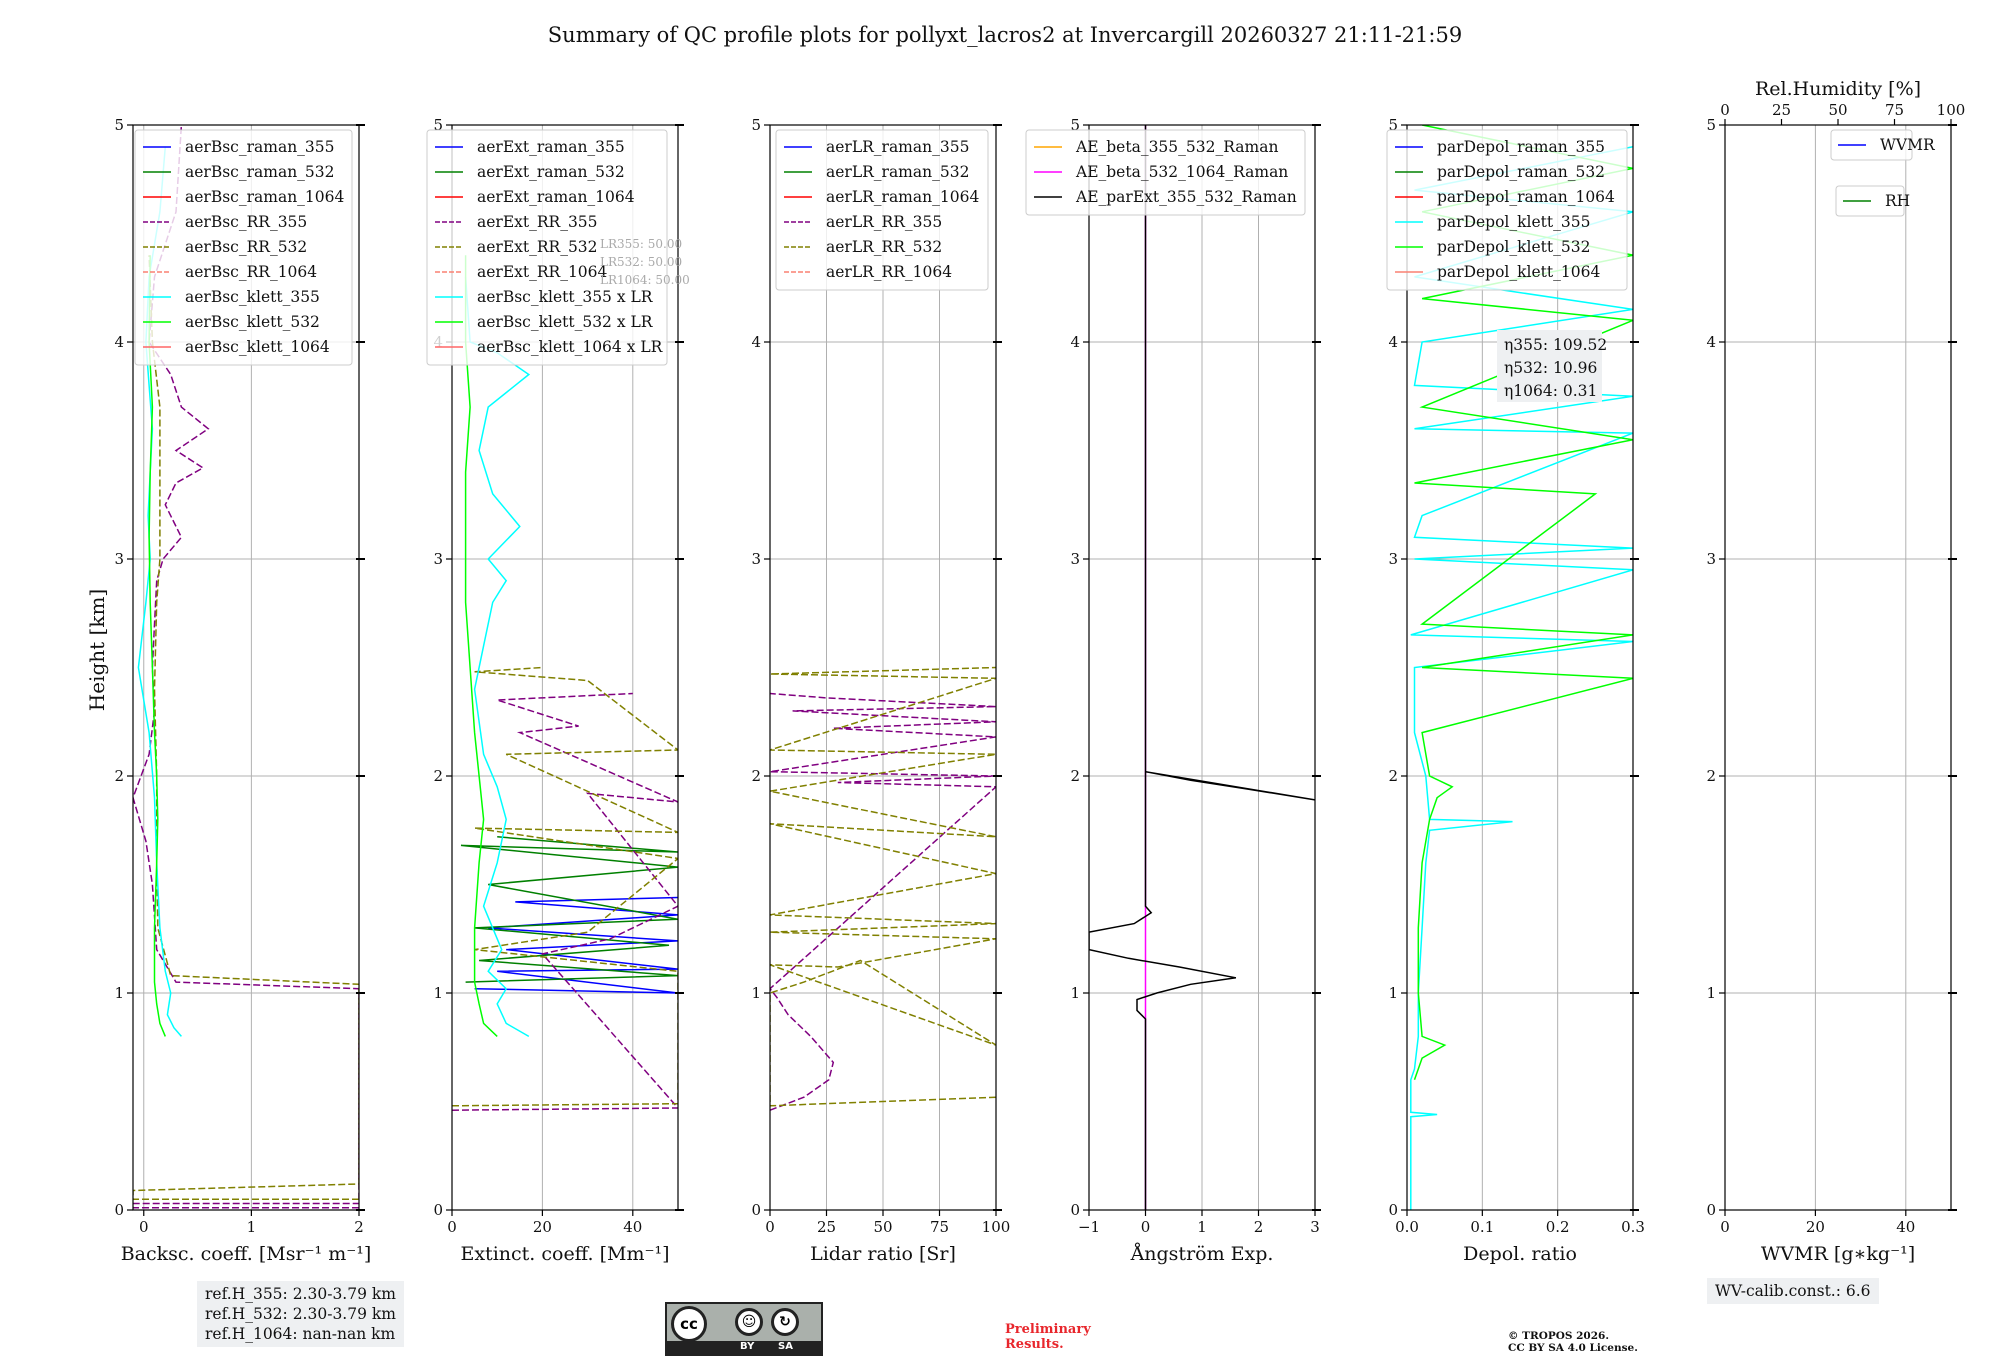 This screenshot has height=1360, width=2000. I want to click on legend-box-ae, so click(1165, 172).